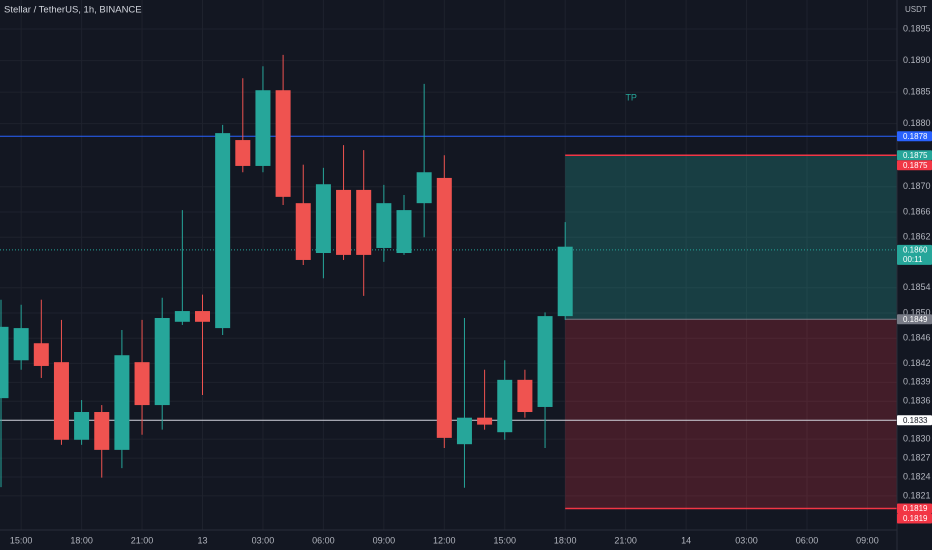 This screenshot has width=932, height=550. What do you see at coordinates (686, 540) in the screenshot?
I see `x-tick-label: 14` at bounding box center [686, 540].